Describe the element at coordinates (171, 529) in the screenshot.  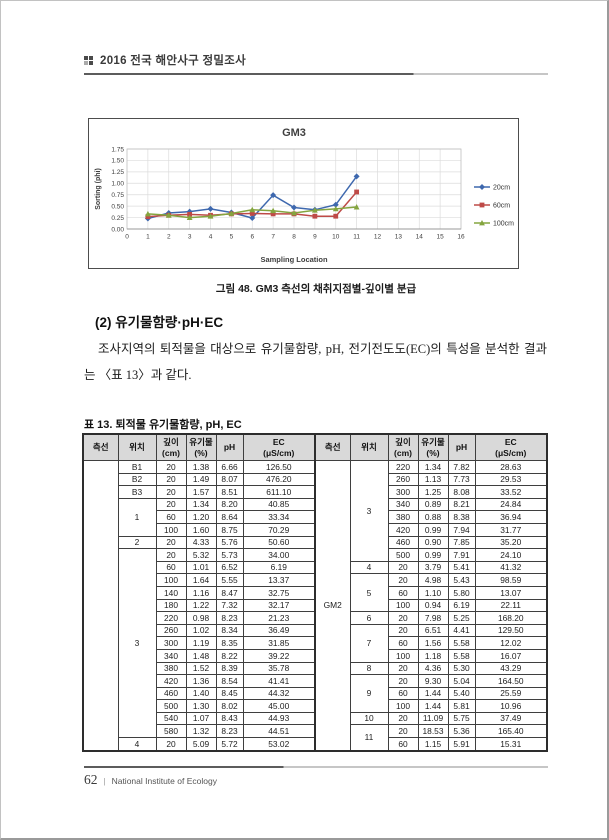
I see `depth-cell: 100` at that location.